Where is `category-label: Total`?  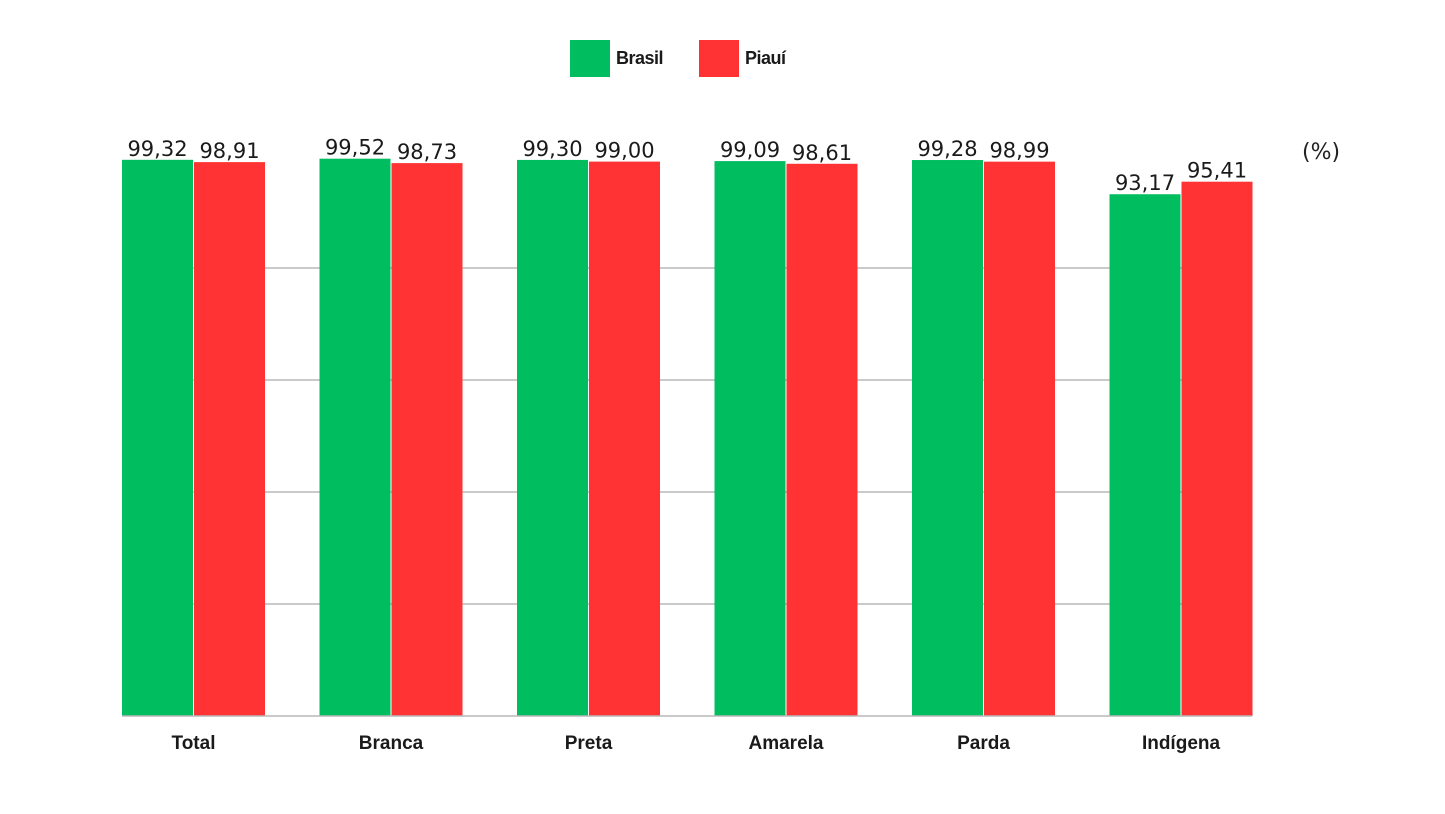
category-label: Total is located at coordinates (194, 743).